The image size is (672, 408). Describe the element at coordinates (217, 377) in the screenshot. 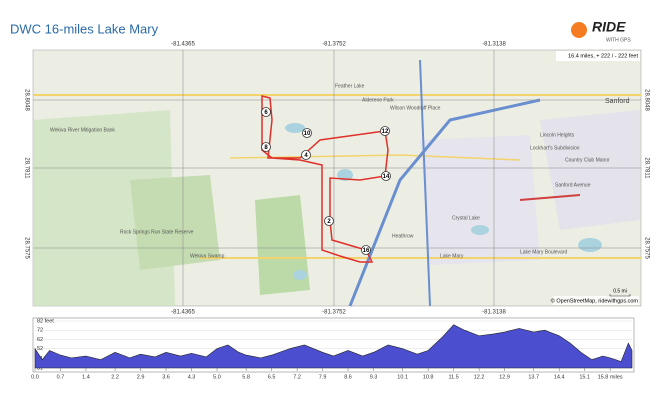

I see `x-tick-label: 5.0` at that location.